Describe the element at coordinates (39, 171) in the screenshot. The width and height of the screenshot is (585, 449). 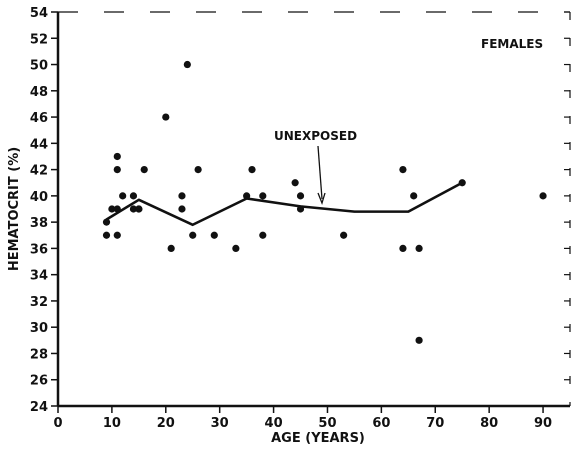
I see `y-tick-label: 42` at that location.